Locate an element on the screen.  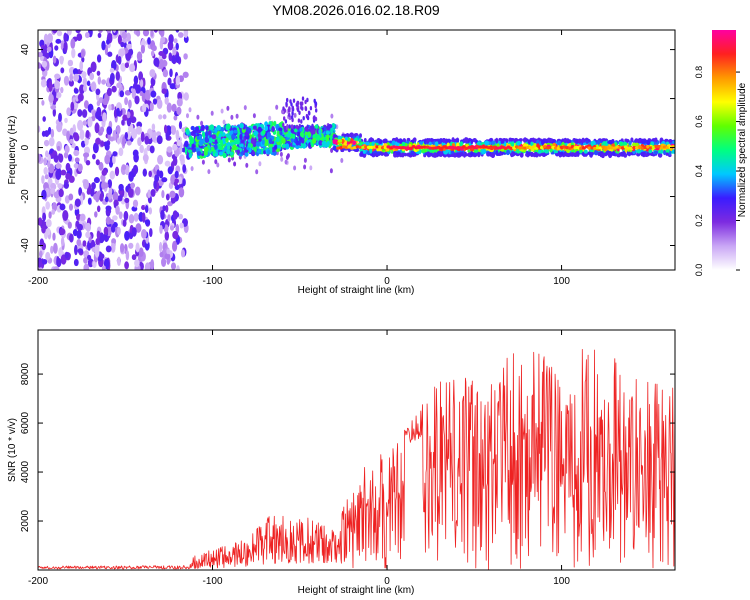
colorbar-tick-label: 0.0 is located at coordinates (699, 270).